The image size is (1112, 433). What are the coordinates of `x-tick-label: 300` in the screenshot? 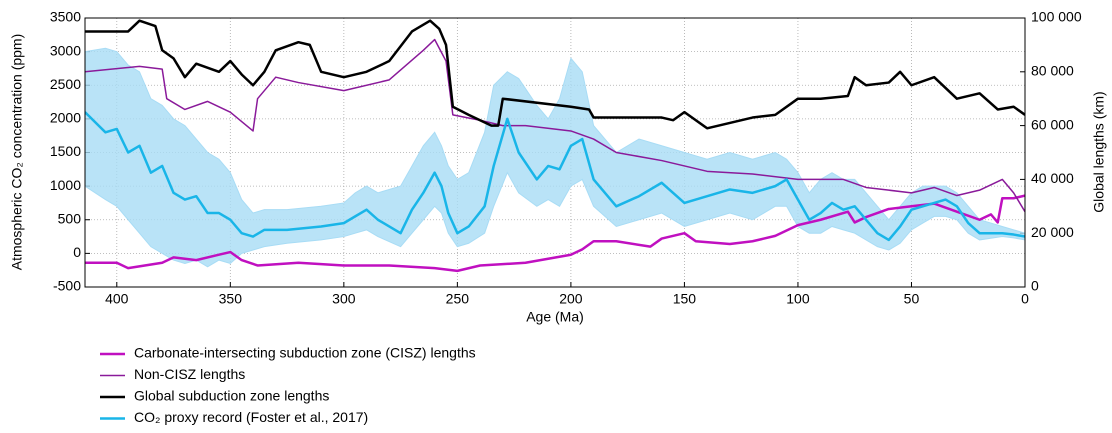 It's located at (344, 299).